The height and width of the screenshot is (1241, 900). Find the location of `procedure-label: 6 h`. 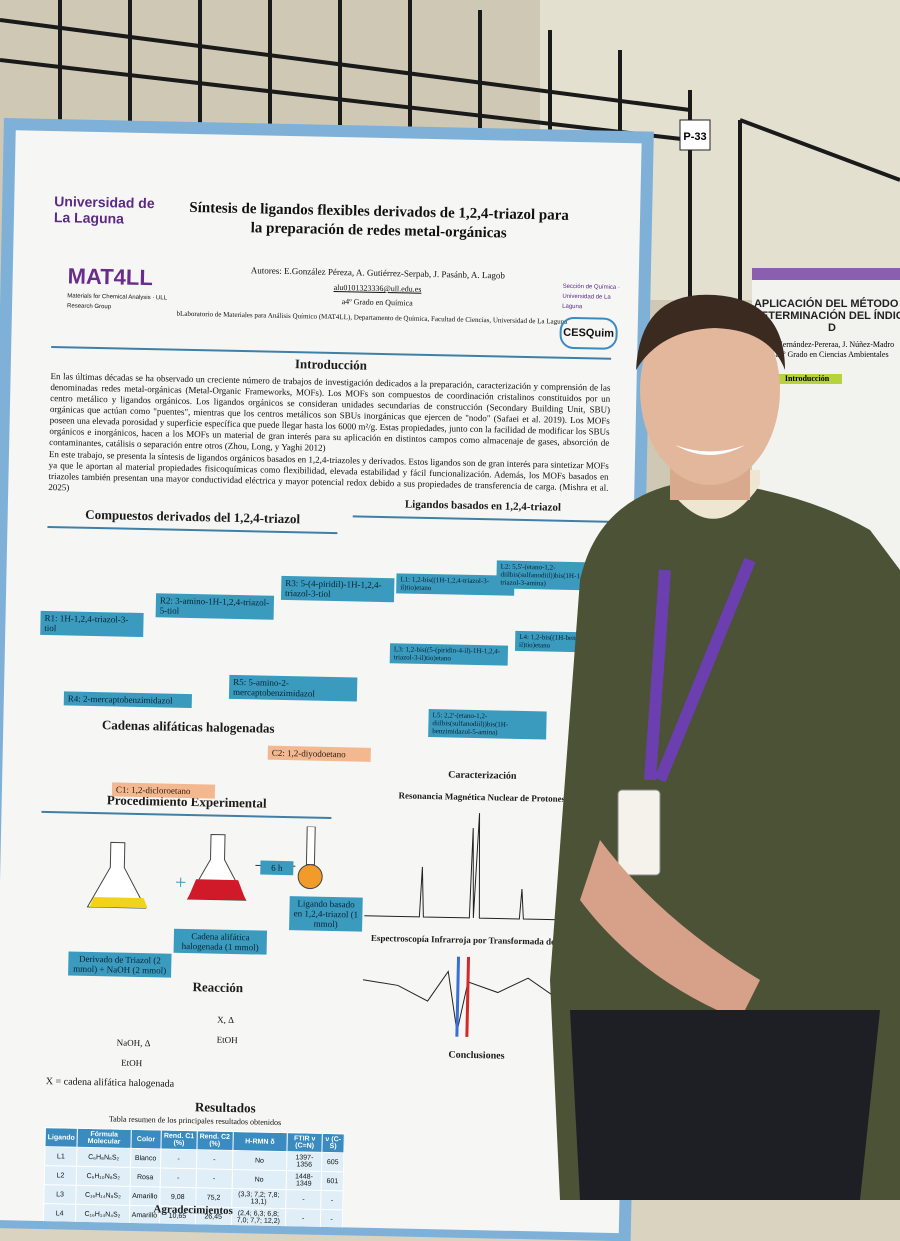

procedure-label: 6 h is located at coordinates (277, 868).